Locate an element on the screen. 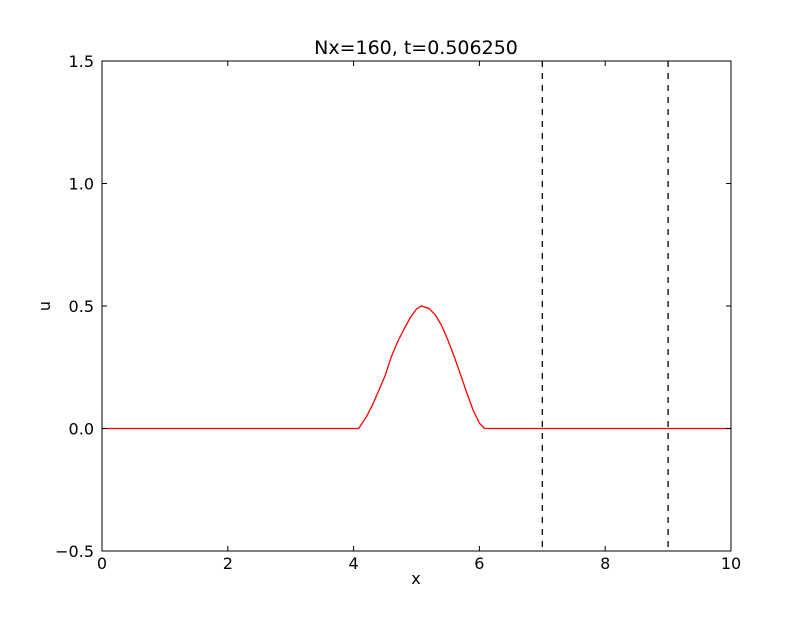  y-tick-label: 1.5 is located at coordinates (81, 61).